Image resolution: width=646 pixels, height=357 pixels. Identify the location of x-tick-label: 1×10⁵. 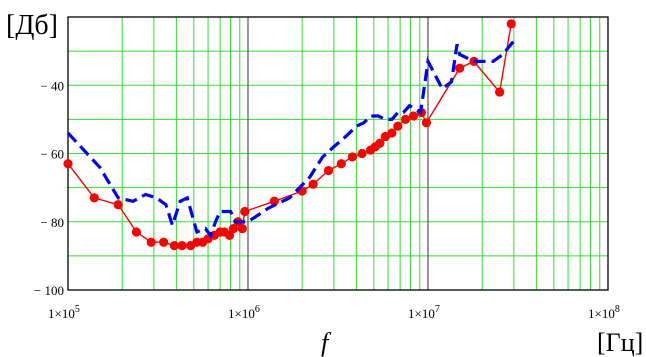
(64, 312).